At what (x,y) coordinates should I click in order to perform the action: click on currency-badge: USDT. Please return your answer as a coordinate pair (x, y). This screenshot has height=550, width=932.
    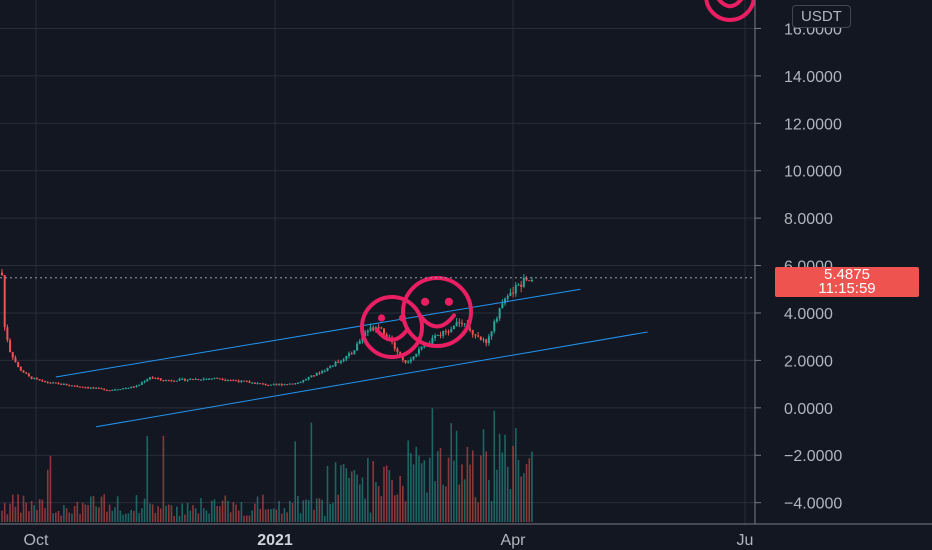
    Looking at the image, I should click on (821, 16).